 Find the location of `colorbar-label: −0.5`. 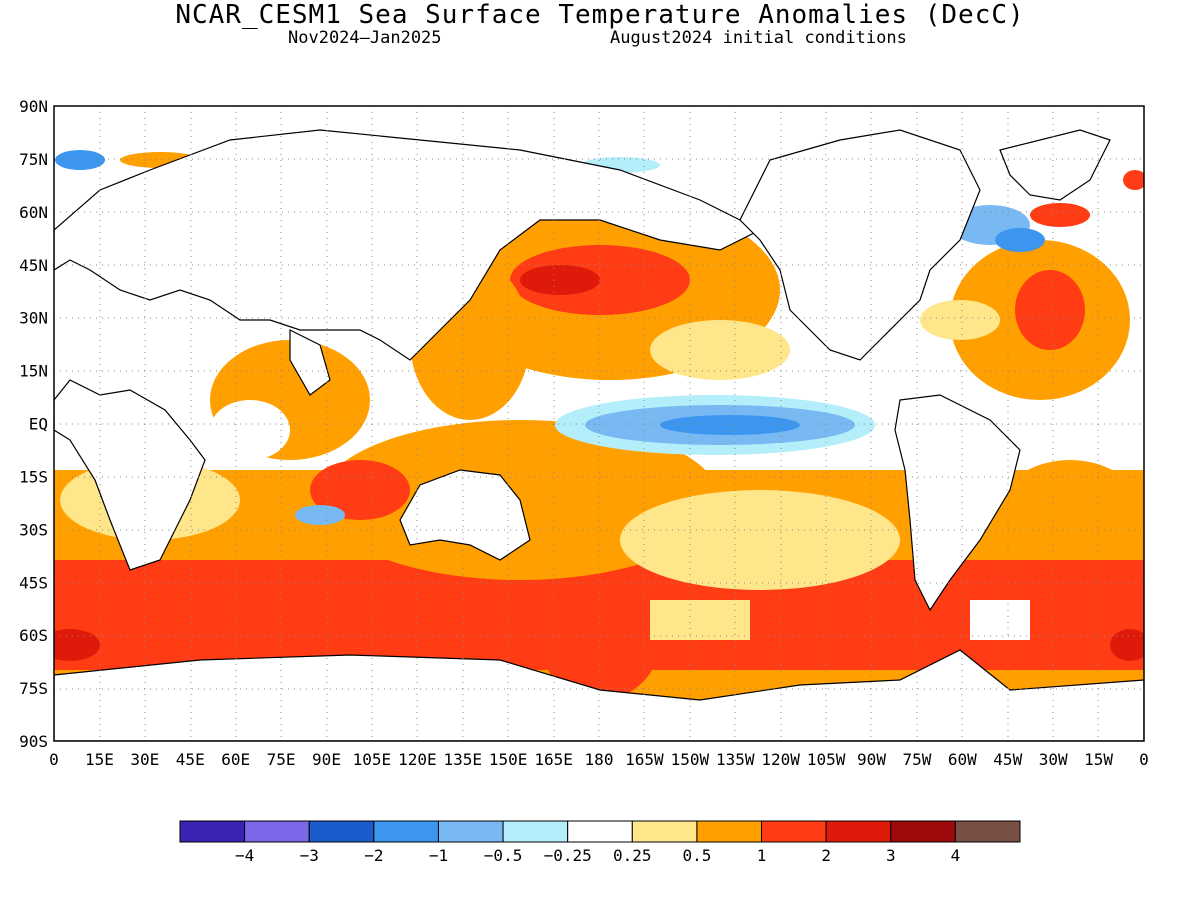

colorbar-label: −0.5 is located at coordinates (503, 855).